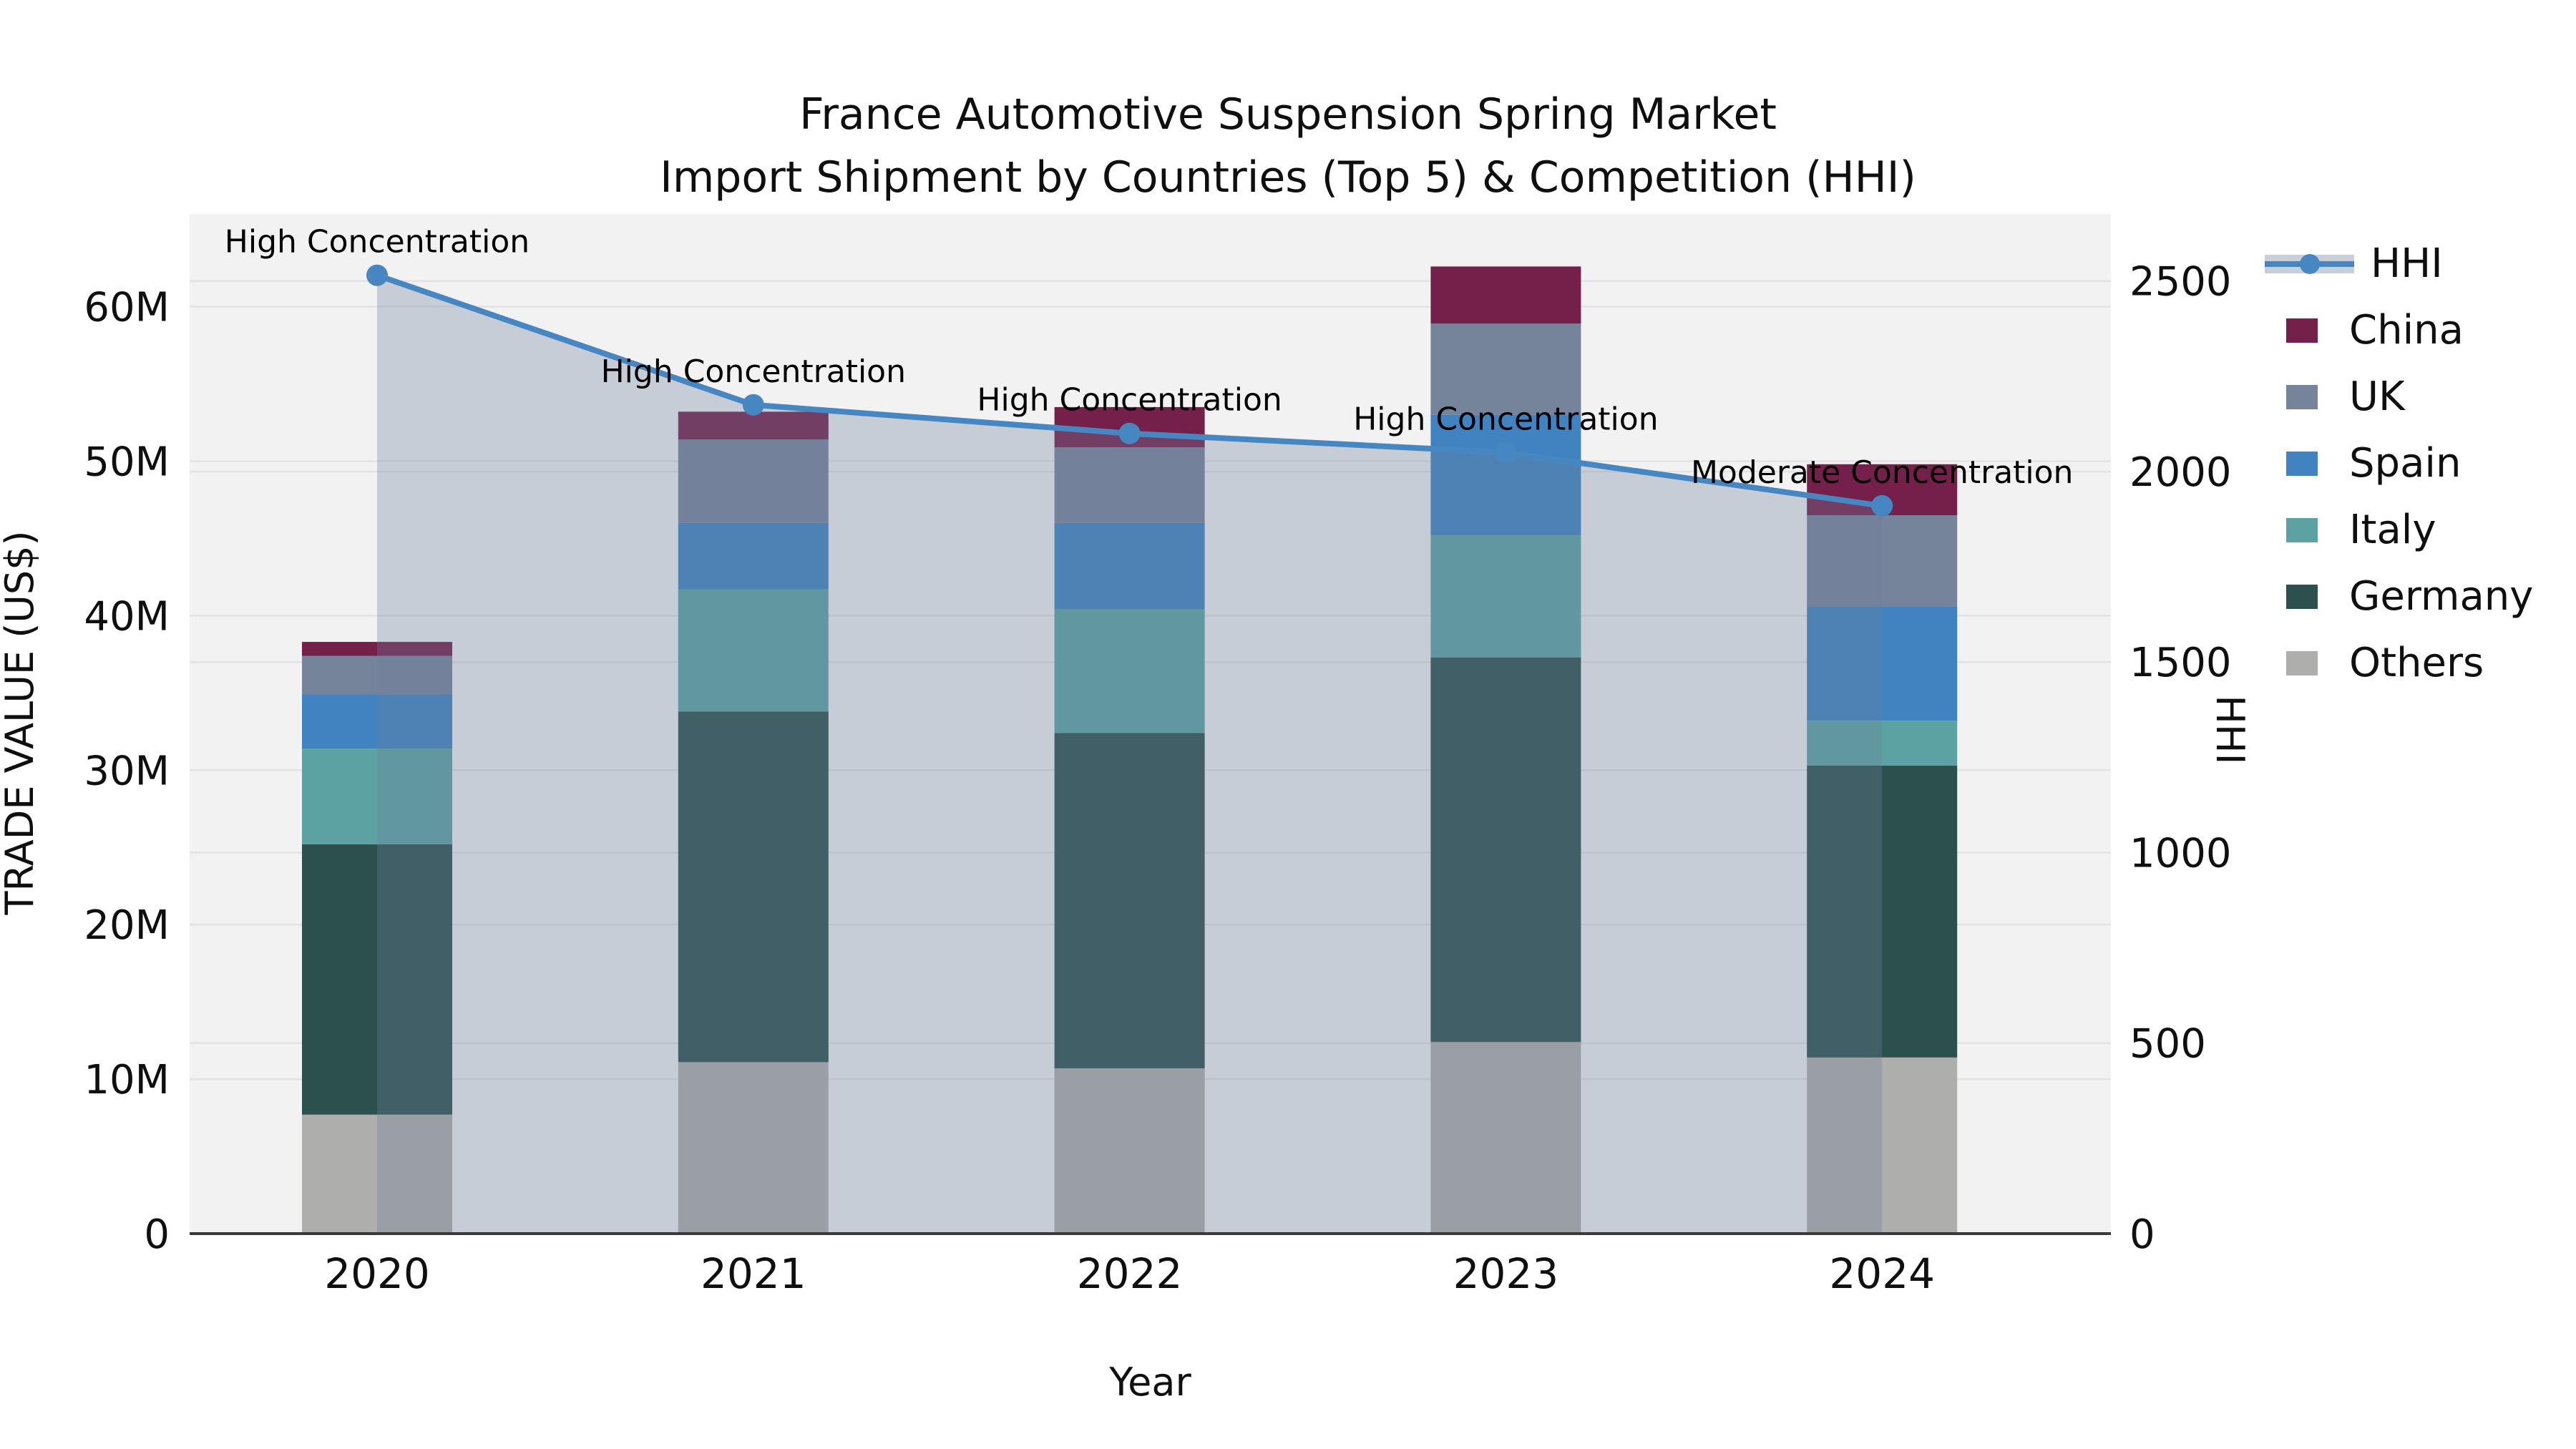  Describe the element at coordinates (1129, 900) in the screenshot. I see `bar-segment-2022-germany` at that location.